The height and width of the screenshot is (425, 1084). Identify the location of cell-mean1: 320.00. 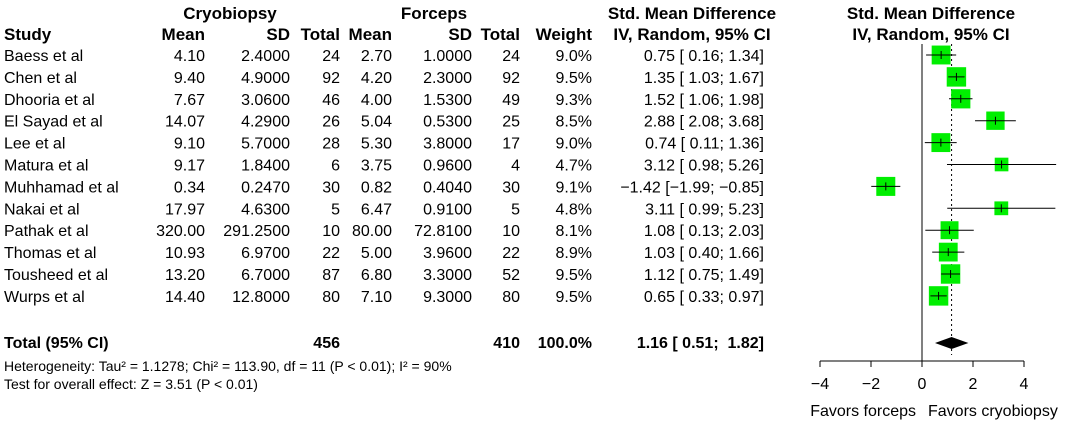
(180, 231).